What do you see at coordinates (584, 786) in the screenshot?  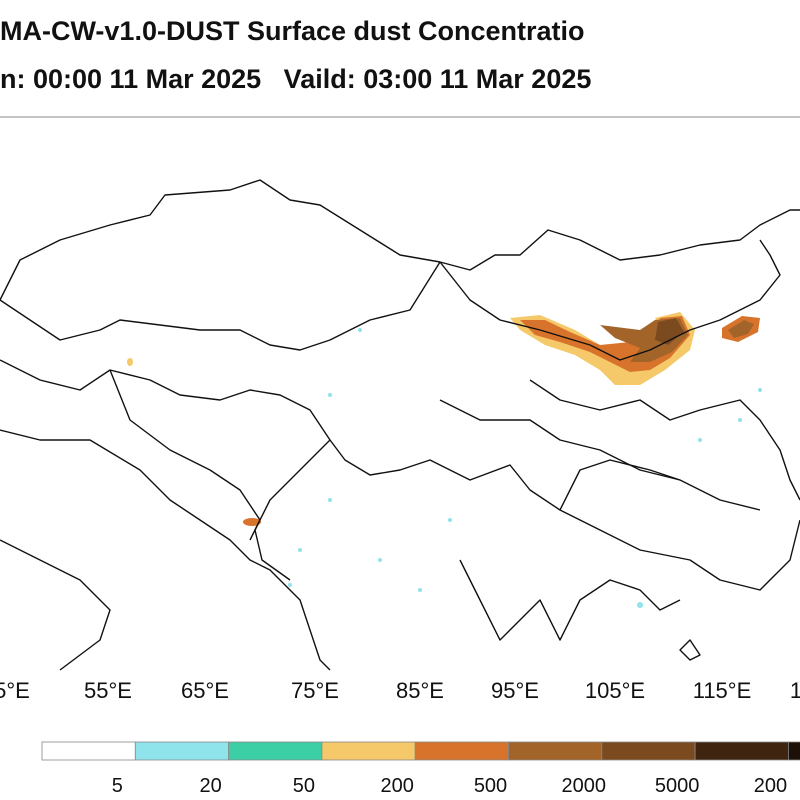 I see `colorbar-label: 2000` at bounding box center [584, 786].